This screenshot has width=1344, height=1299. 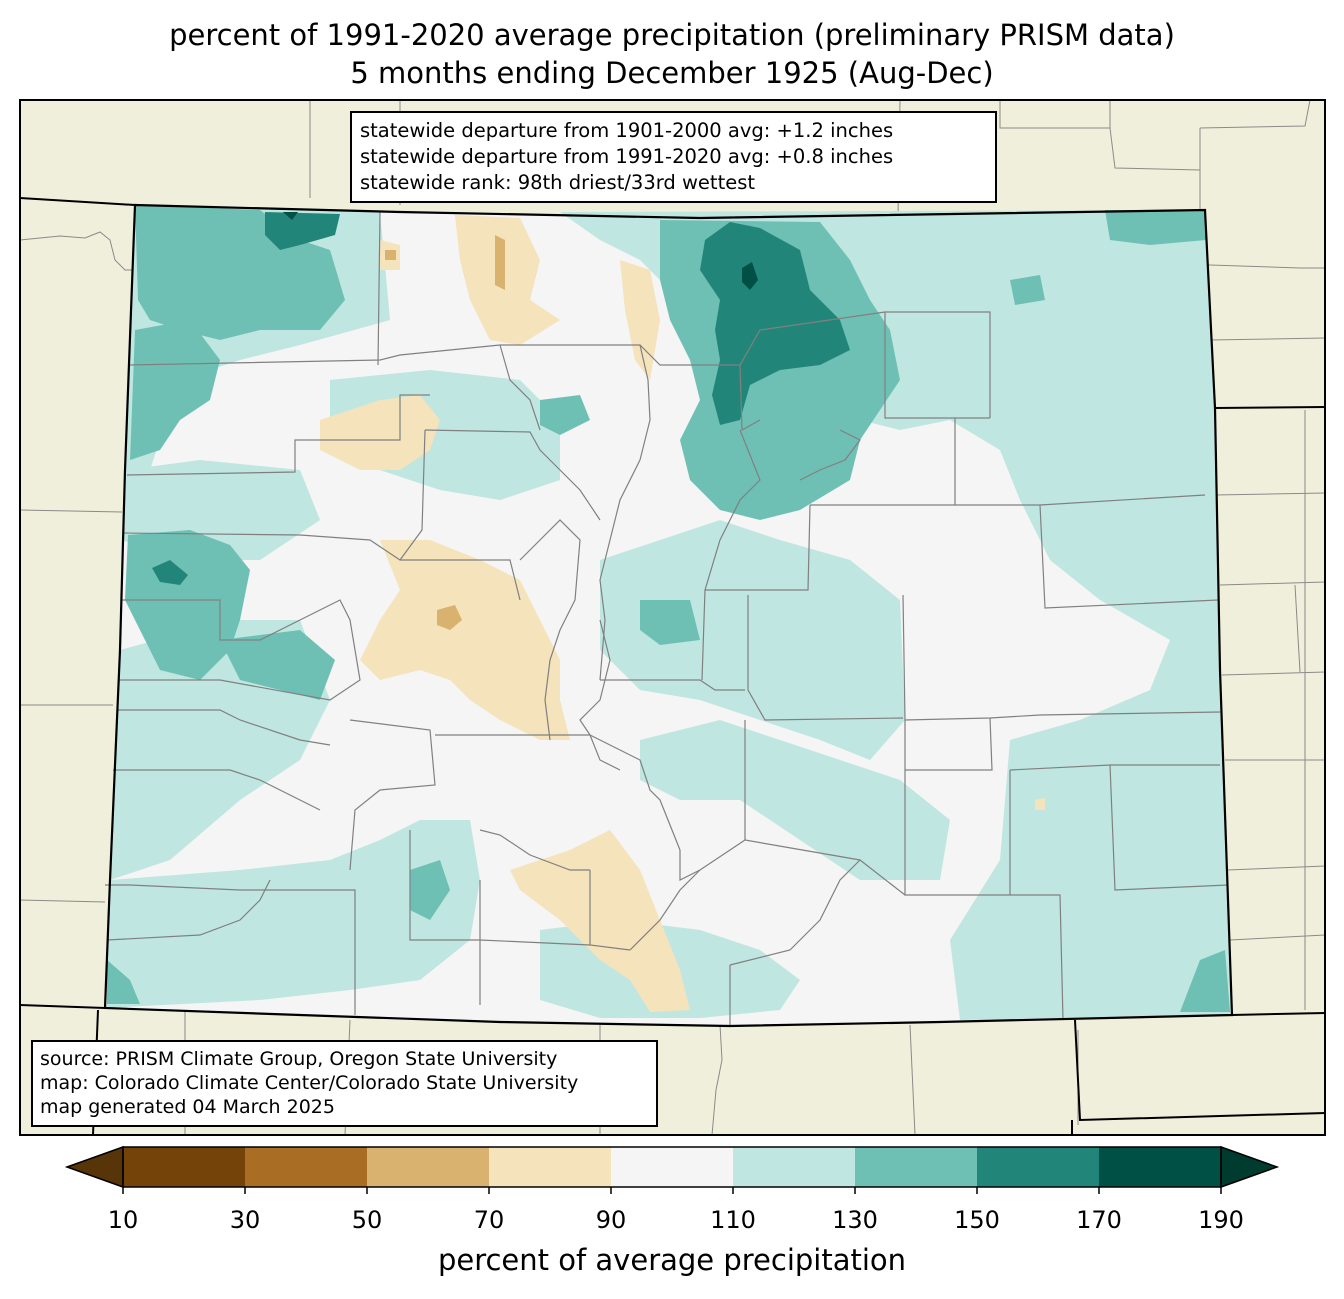 What do you see at coordinates (245, 1220) in the screenshot?
I see `colorbar-tick-label: 30` at bounding box center [245, 1220].